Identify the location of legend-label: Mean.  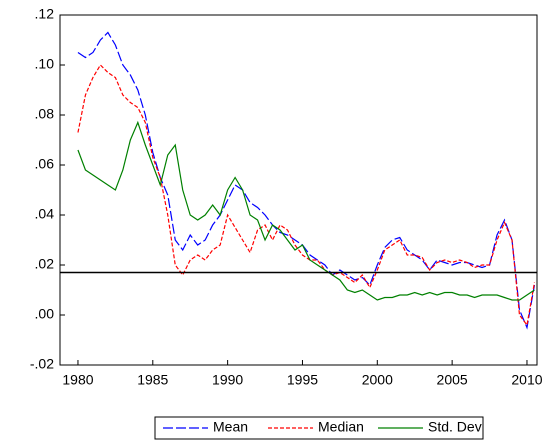
(230, 427).